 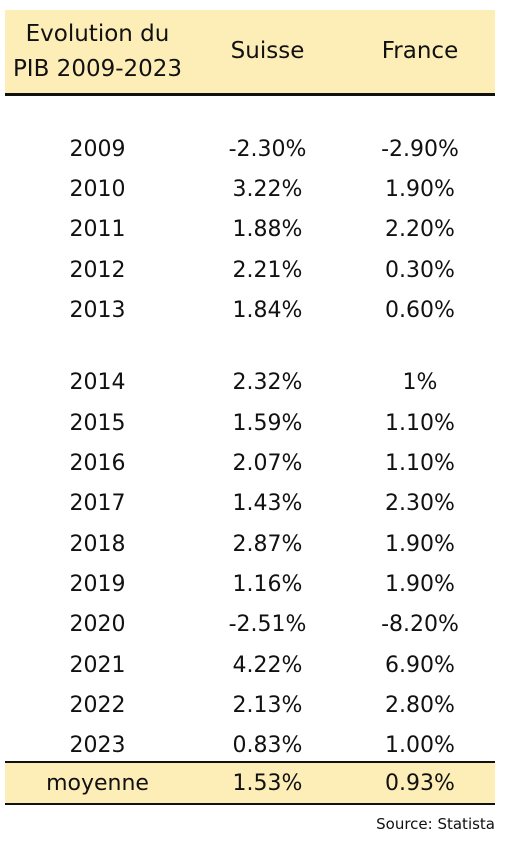 What do you see at coordinates (420, 783) in the screenshot?
I see `average-france: 0.93%` at bounding box center [420, 783].